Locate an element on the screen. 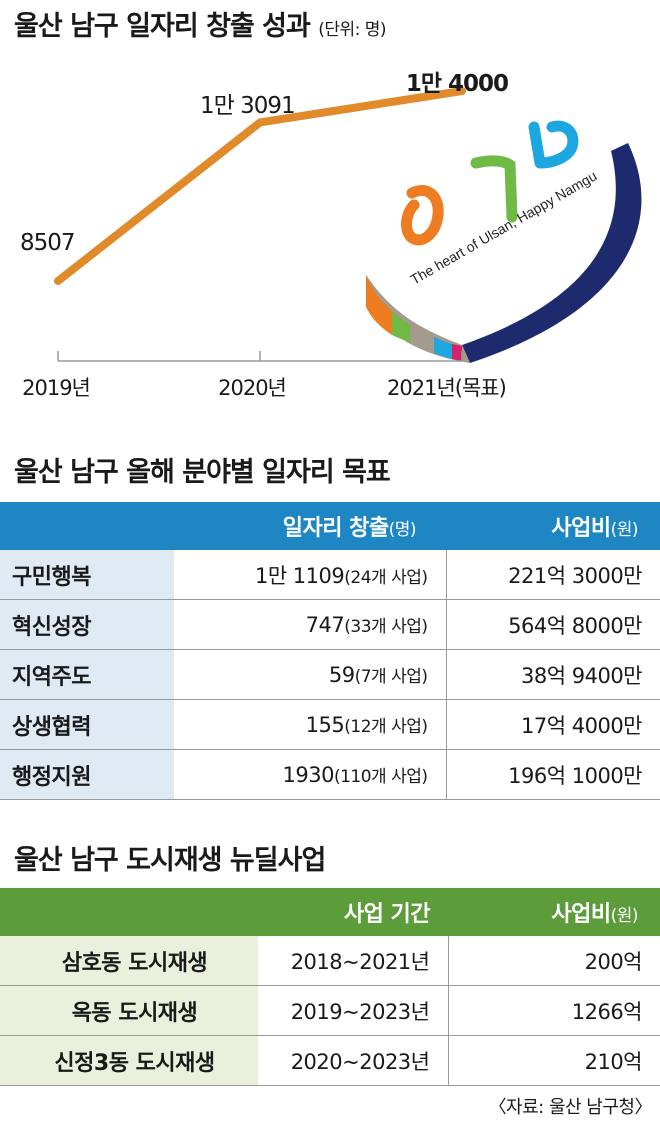  table1-budget: 38억 9400만 is located at coordinates (552, 674).